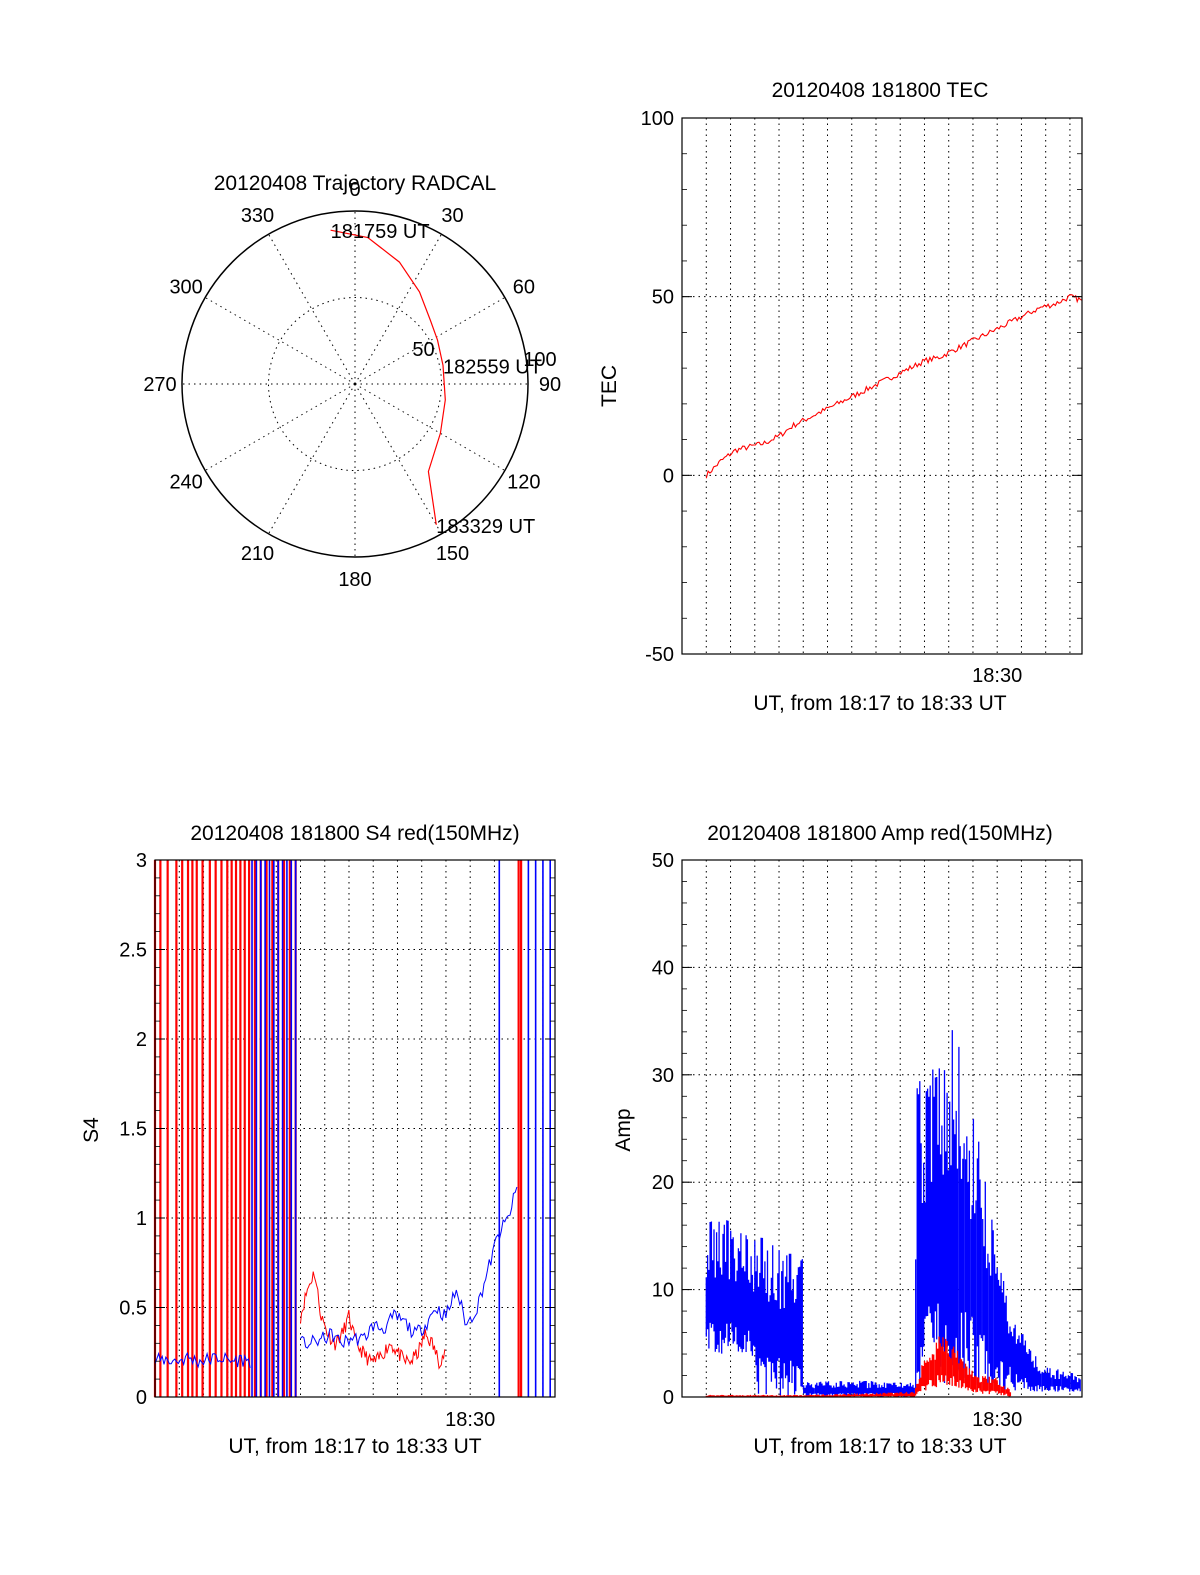 The width and height of the screenshot is (1200, 1575). Describe the element at coordinates (133, 951) in the screenshot. I see `y-tick-label: 2.5` at that location.